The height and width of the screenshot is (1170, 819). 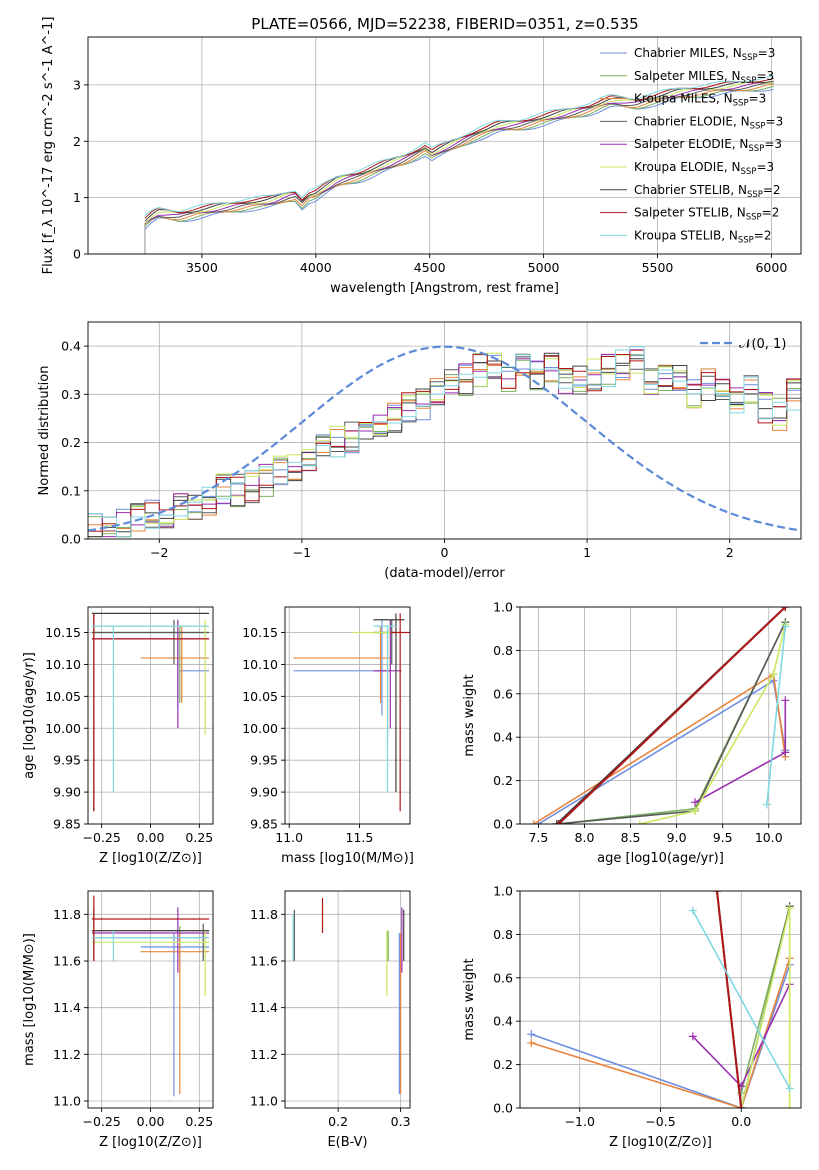 What do you see at coordinates (459, 146) in the screenshot?
I see `model-kroupa-stelib` at bounding box center [459, 146].